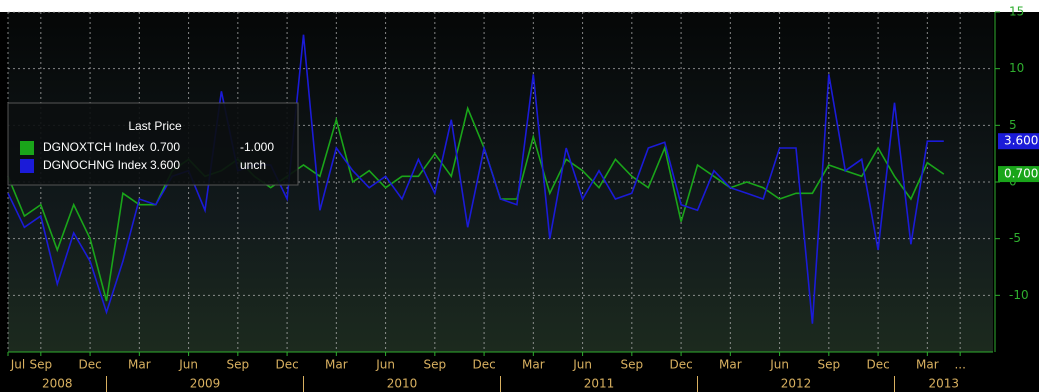 This screenshot has width=1039, height=392. Describe the element at coordinates (1021, 174) in the screenshot. I see `last-value-label: 0.700` at that location.